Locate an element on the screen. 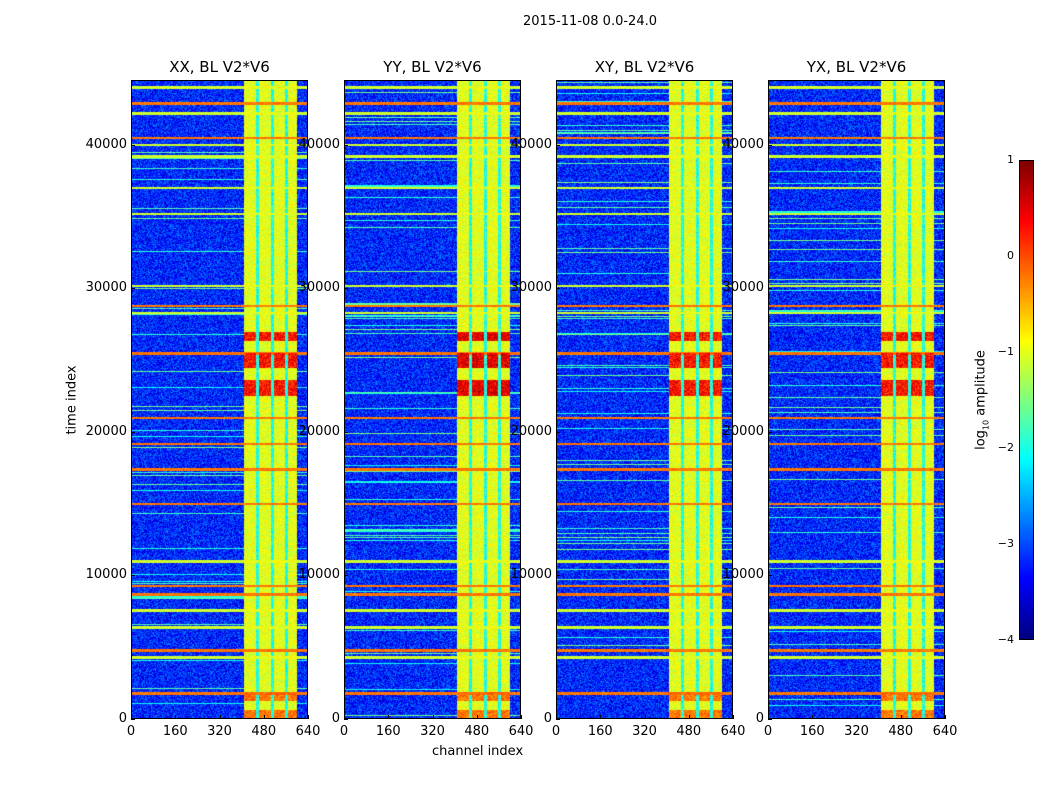  x-axis-label: channel index is located at coordinates (478, 751).